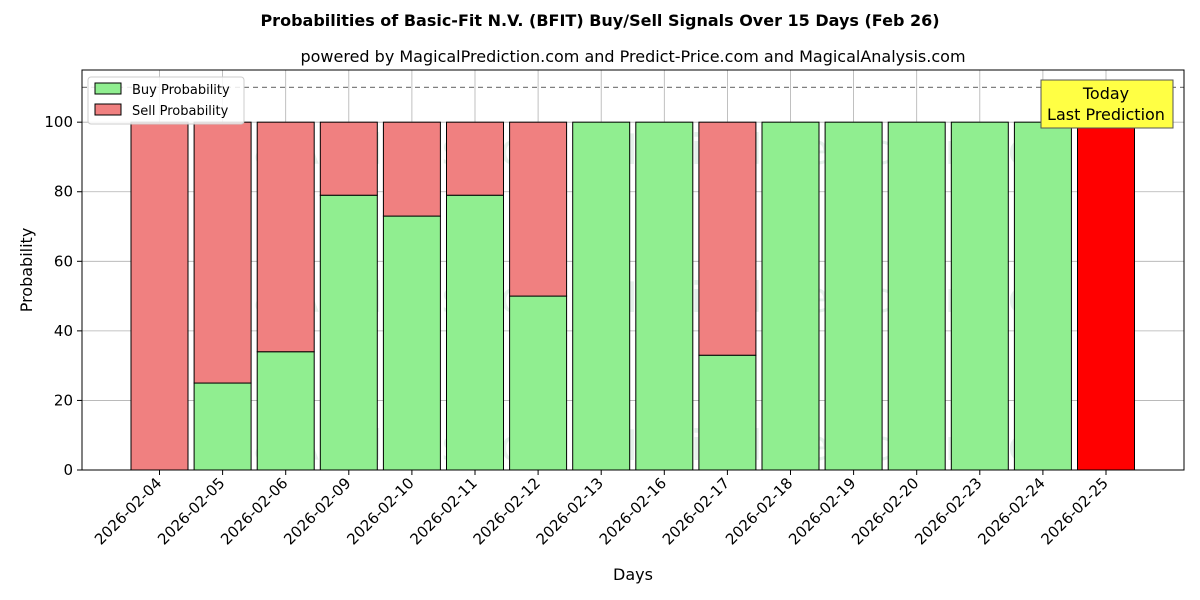 The width and height of the screenshot is (1200, 600). Describe the element at coordinates (128, 511) in the screenshot. I see `x-tick-label: 2026-02-04` at that location.